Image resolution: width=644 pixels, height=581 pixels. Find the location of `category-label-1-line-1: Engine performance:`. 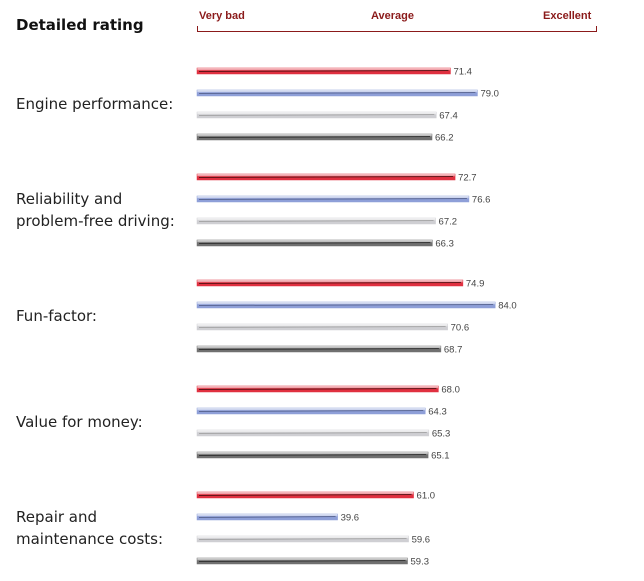

category-label-1-line-1: Engine performance: is located at coordinates (95, 104).